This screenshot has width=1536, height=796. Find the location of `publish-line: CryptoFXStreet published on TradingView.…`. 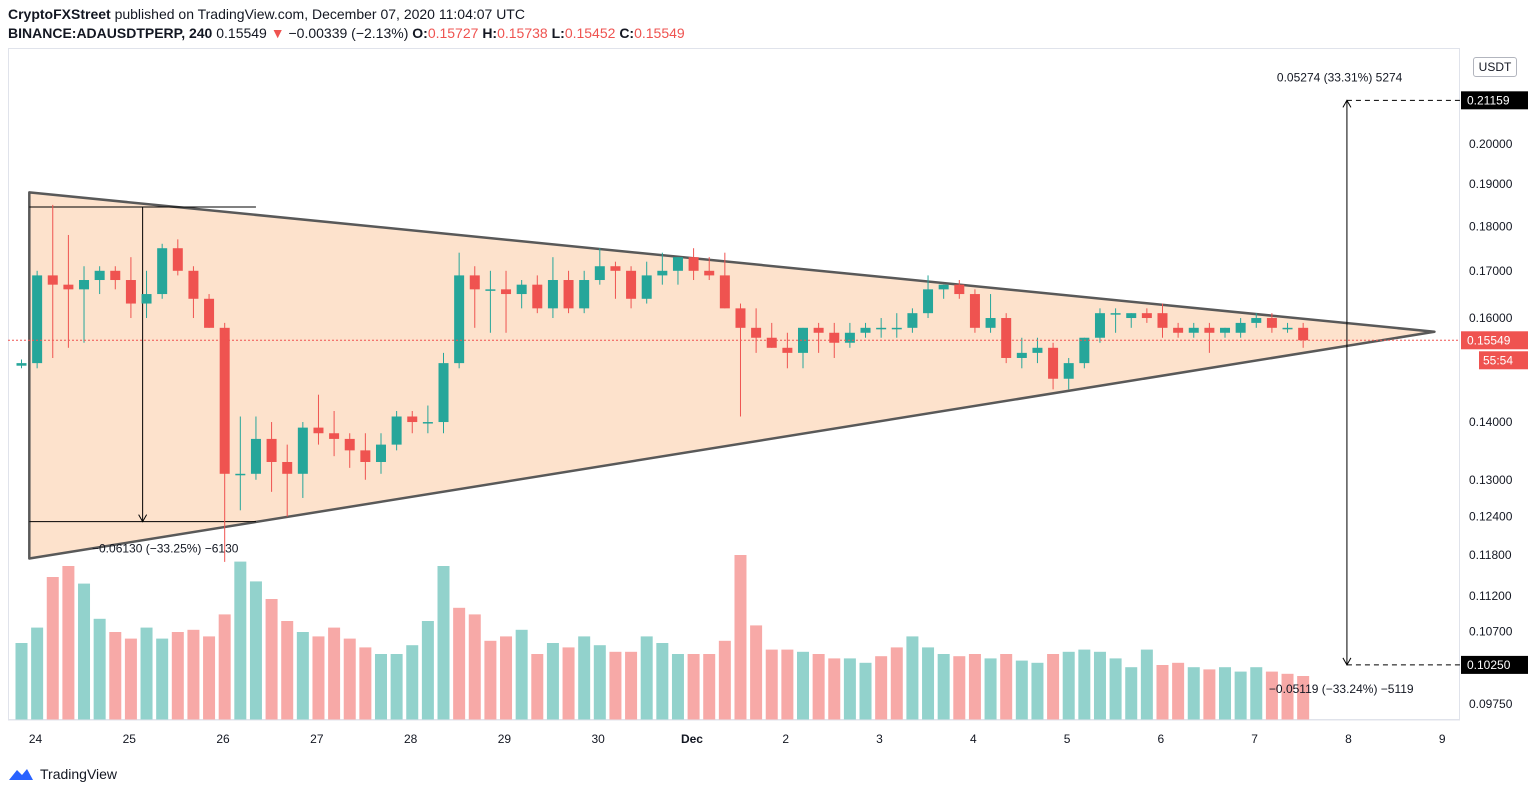

publish-line: CryptoFXStreet published on TradingView.… is located at coordinates (346, 14).